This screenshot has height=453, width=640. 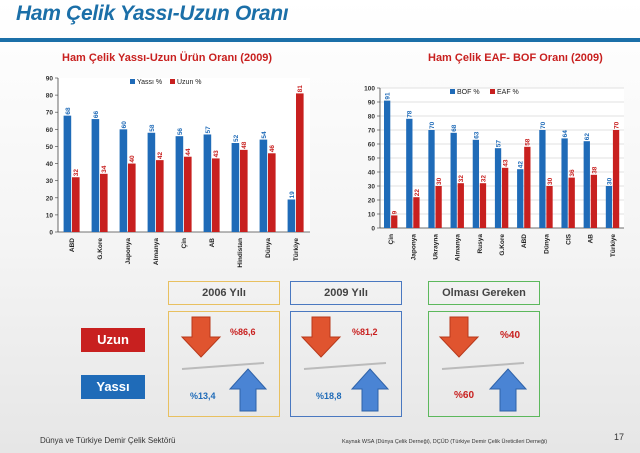 What do you see at coordinates (272, 149) in the screenshot?
I see `data-label: 46` at bounding box center [272, 149].